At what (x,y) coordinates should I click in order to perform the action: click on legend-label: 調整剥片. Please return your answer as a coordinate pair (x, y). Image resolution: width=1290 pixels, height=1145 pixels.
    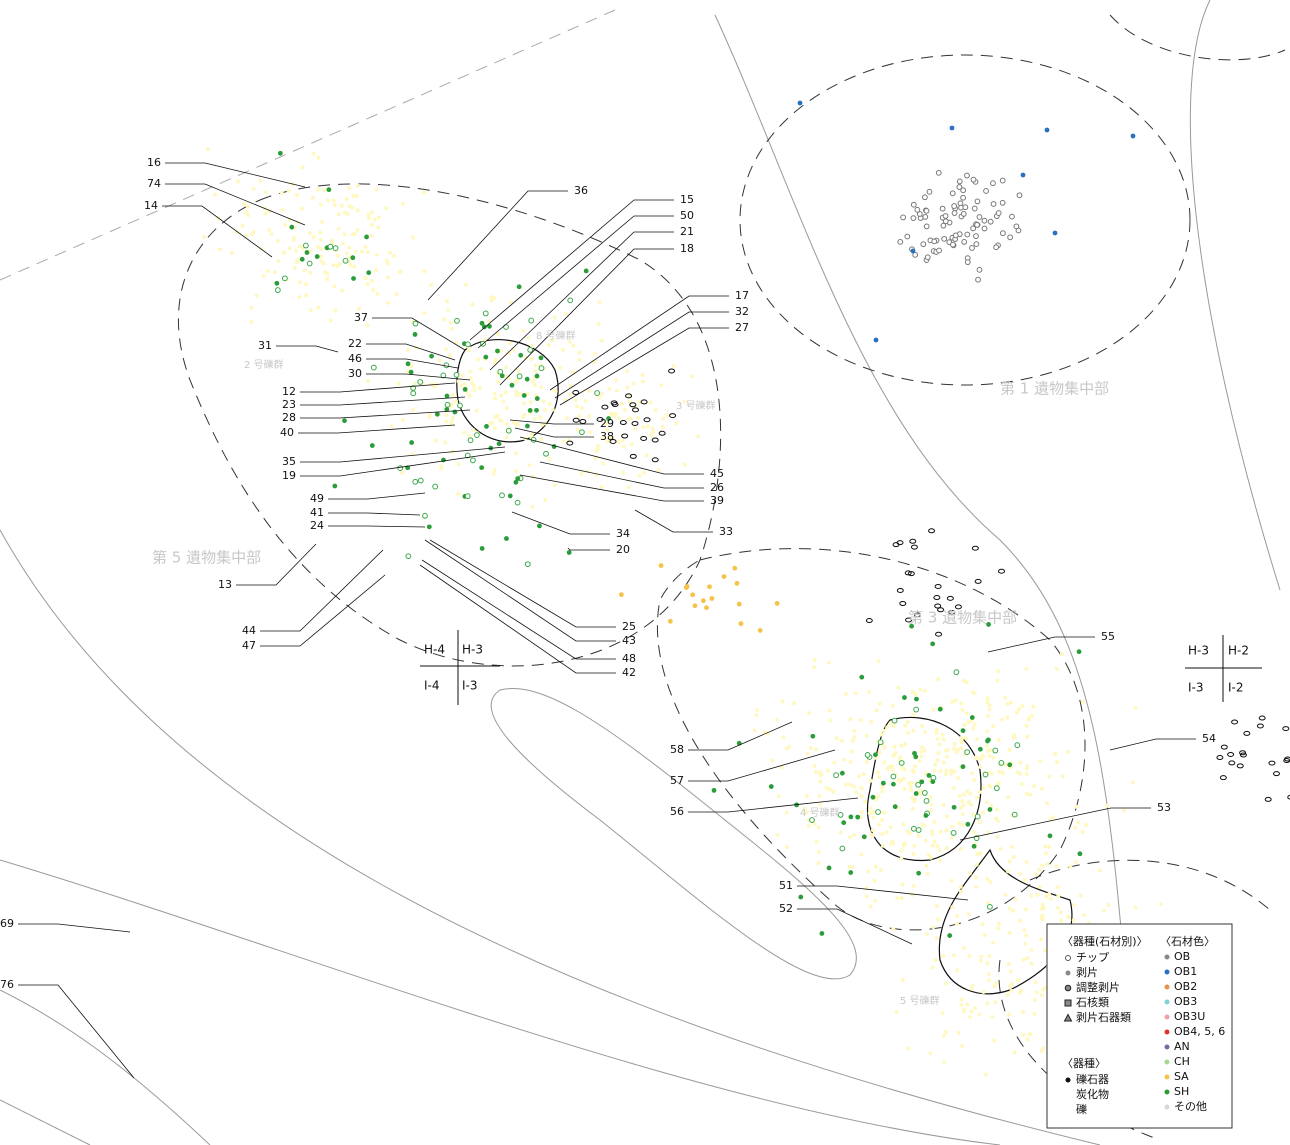
    Looking at the image, I should click on (1098, 987).